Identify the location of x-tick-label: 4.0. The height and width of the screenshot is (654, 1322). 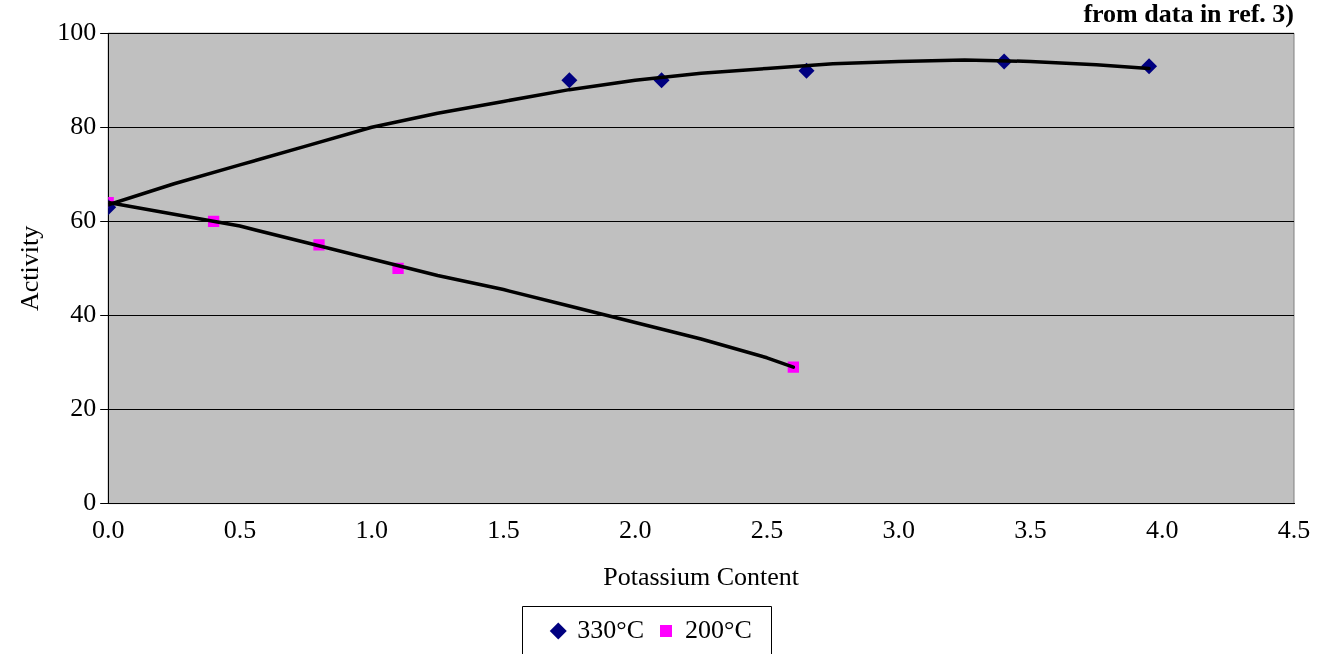
(1162, 530).